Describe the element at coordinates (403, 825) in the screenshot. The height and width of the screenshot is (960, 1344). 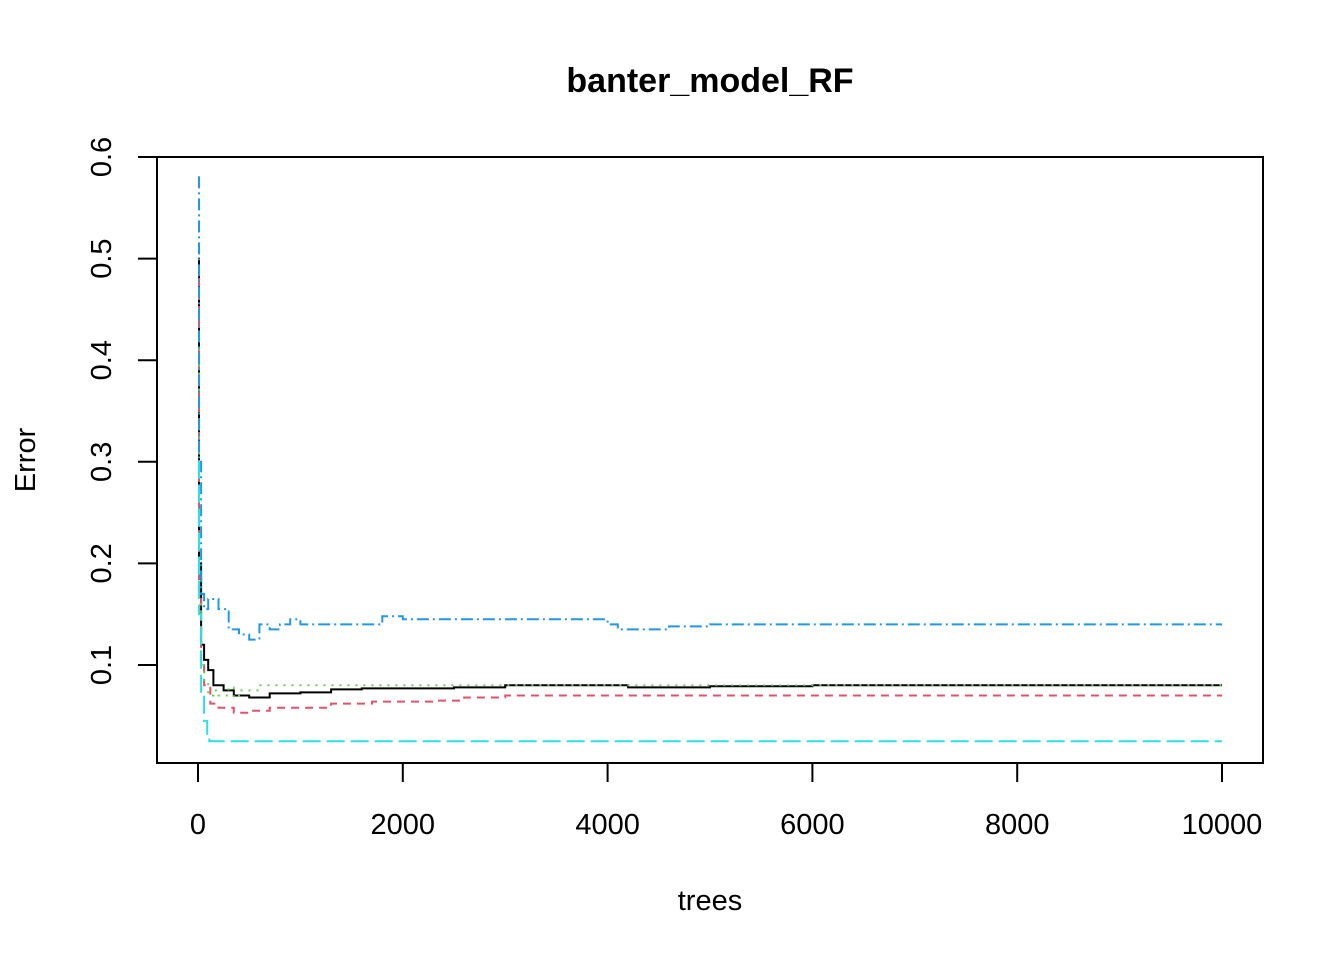
I see `x-tick-label: 2000` at that location.